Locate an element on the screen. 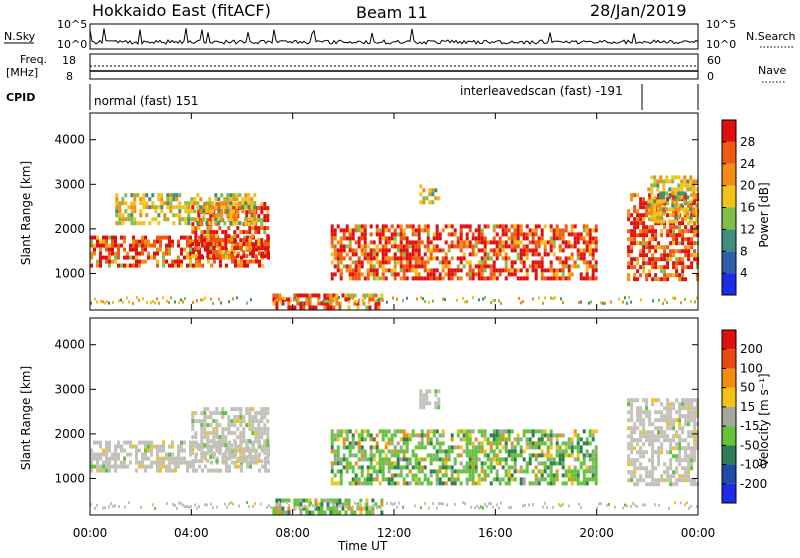  cpid-mode-1: normal (fast) 151 is located at coordinates (146, 101).